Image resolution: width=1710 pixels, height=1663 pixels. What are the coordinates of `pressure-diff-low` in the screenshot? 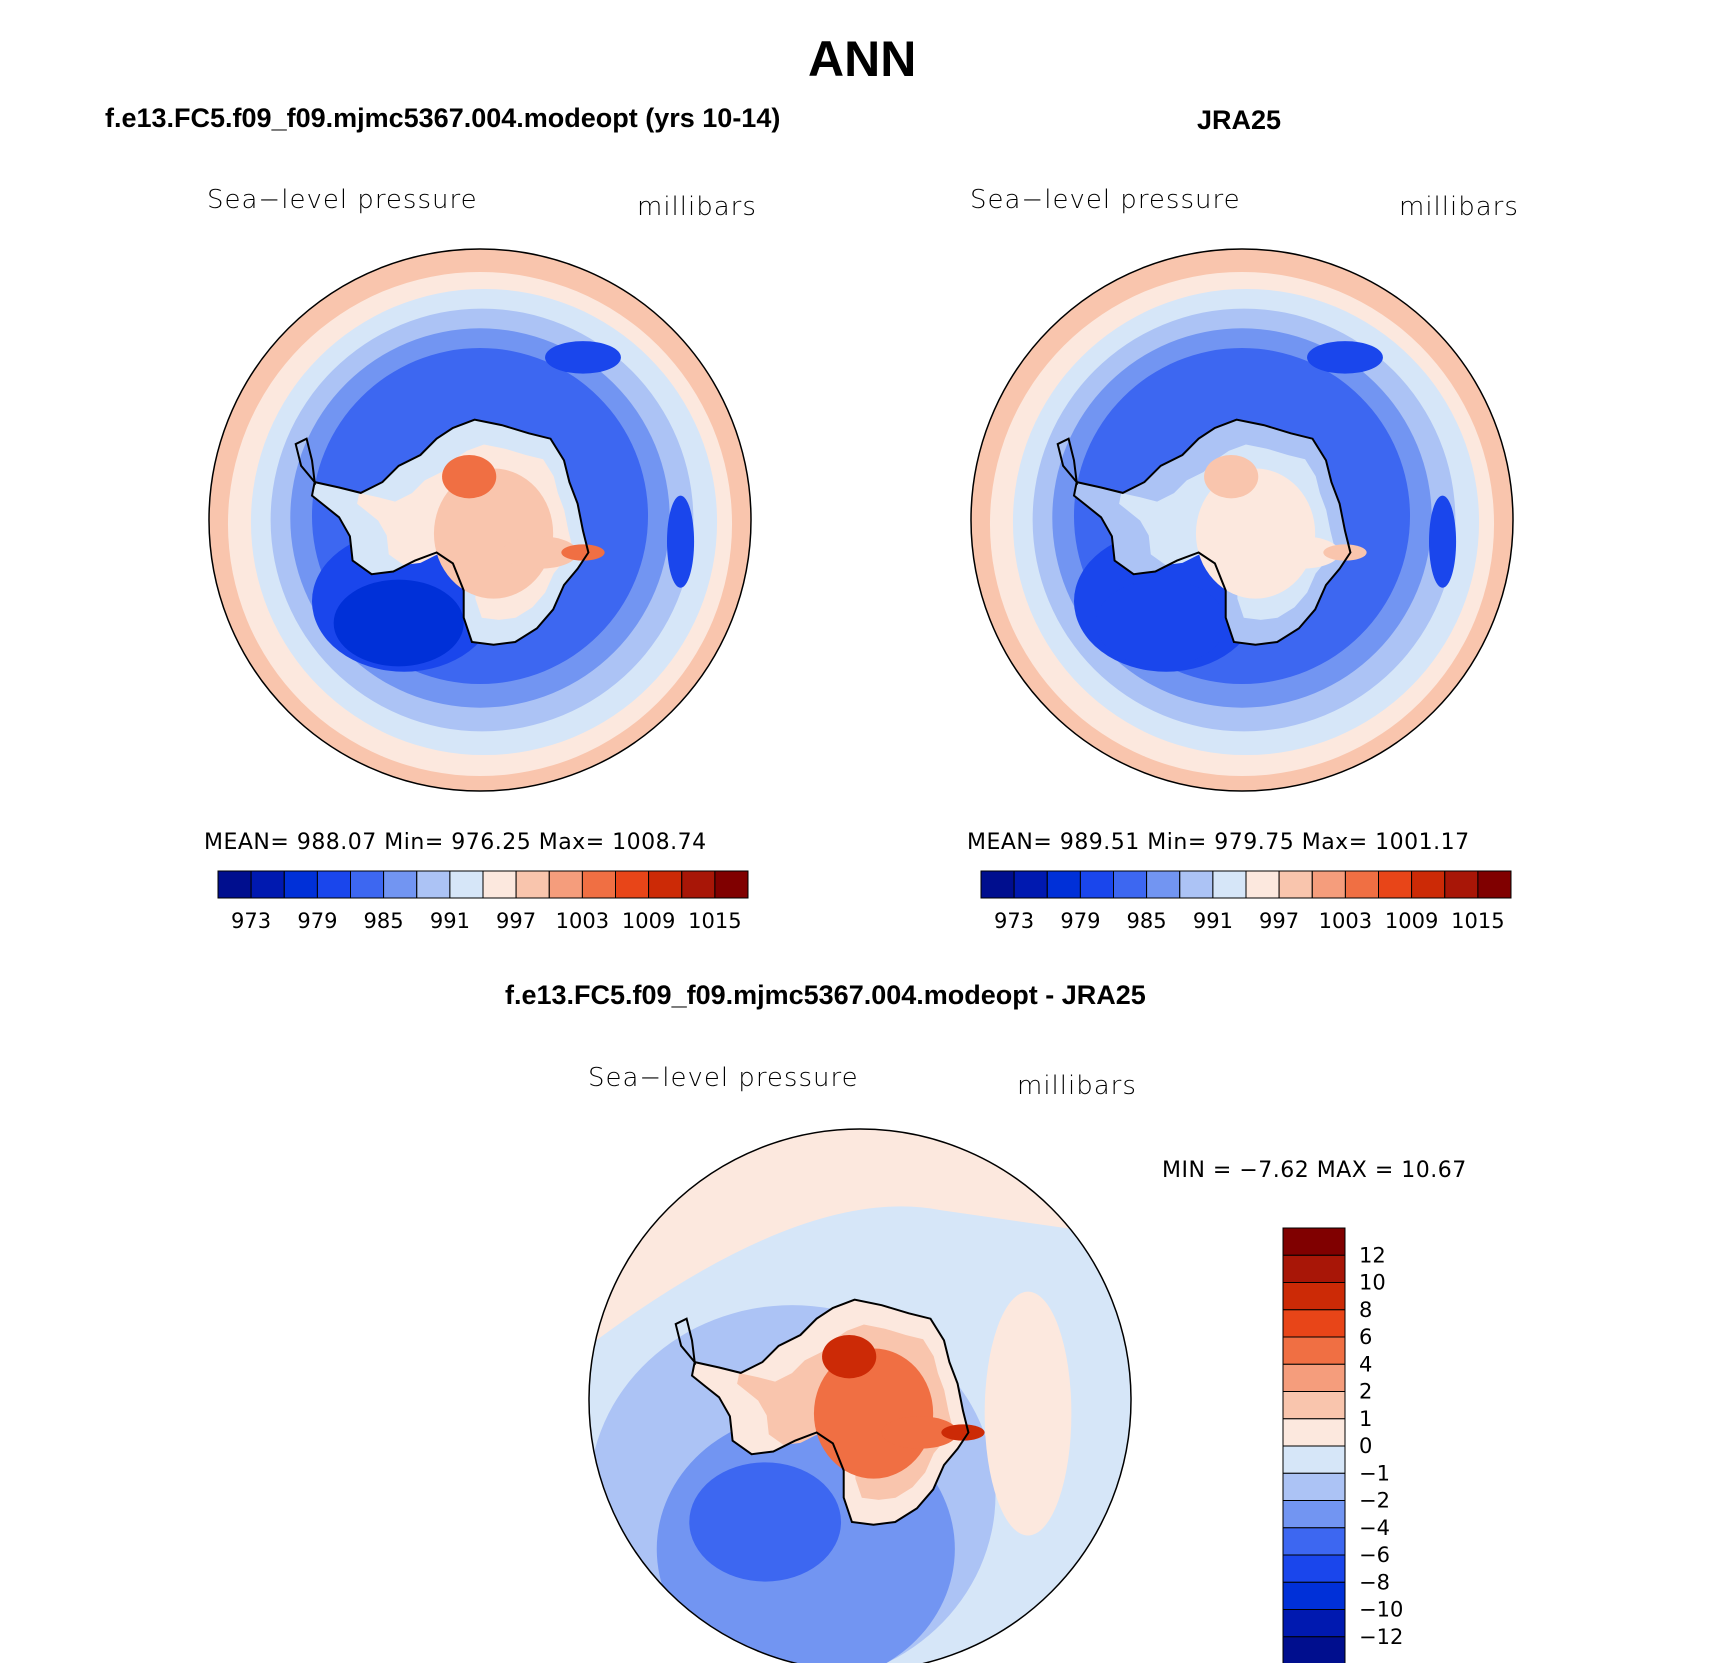 It's located at (765, 1522).